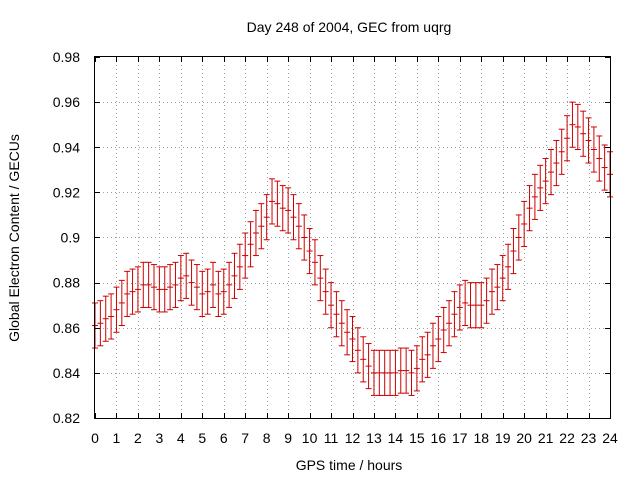  Describe the element at coordinates (310, 438) in the screenshot. I see `x-tick-label: 10` at that location.